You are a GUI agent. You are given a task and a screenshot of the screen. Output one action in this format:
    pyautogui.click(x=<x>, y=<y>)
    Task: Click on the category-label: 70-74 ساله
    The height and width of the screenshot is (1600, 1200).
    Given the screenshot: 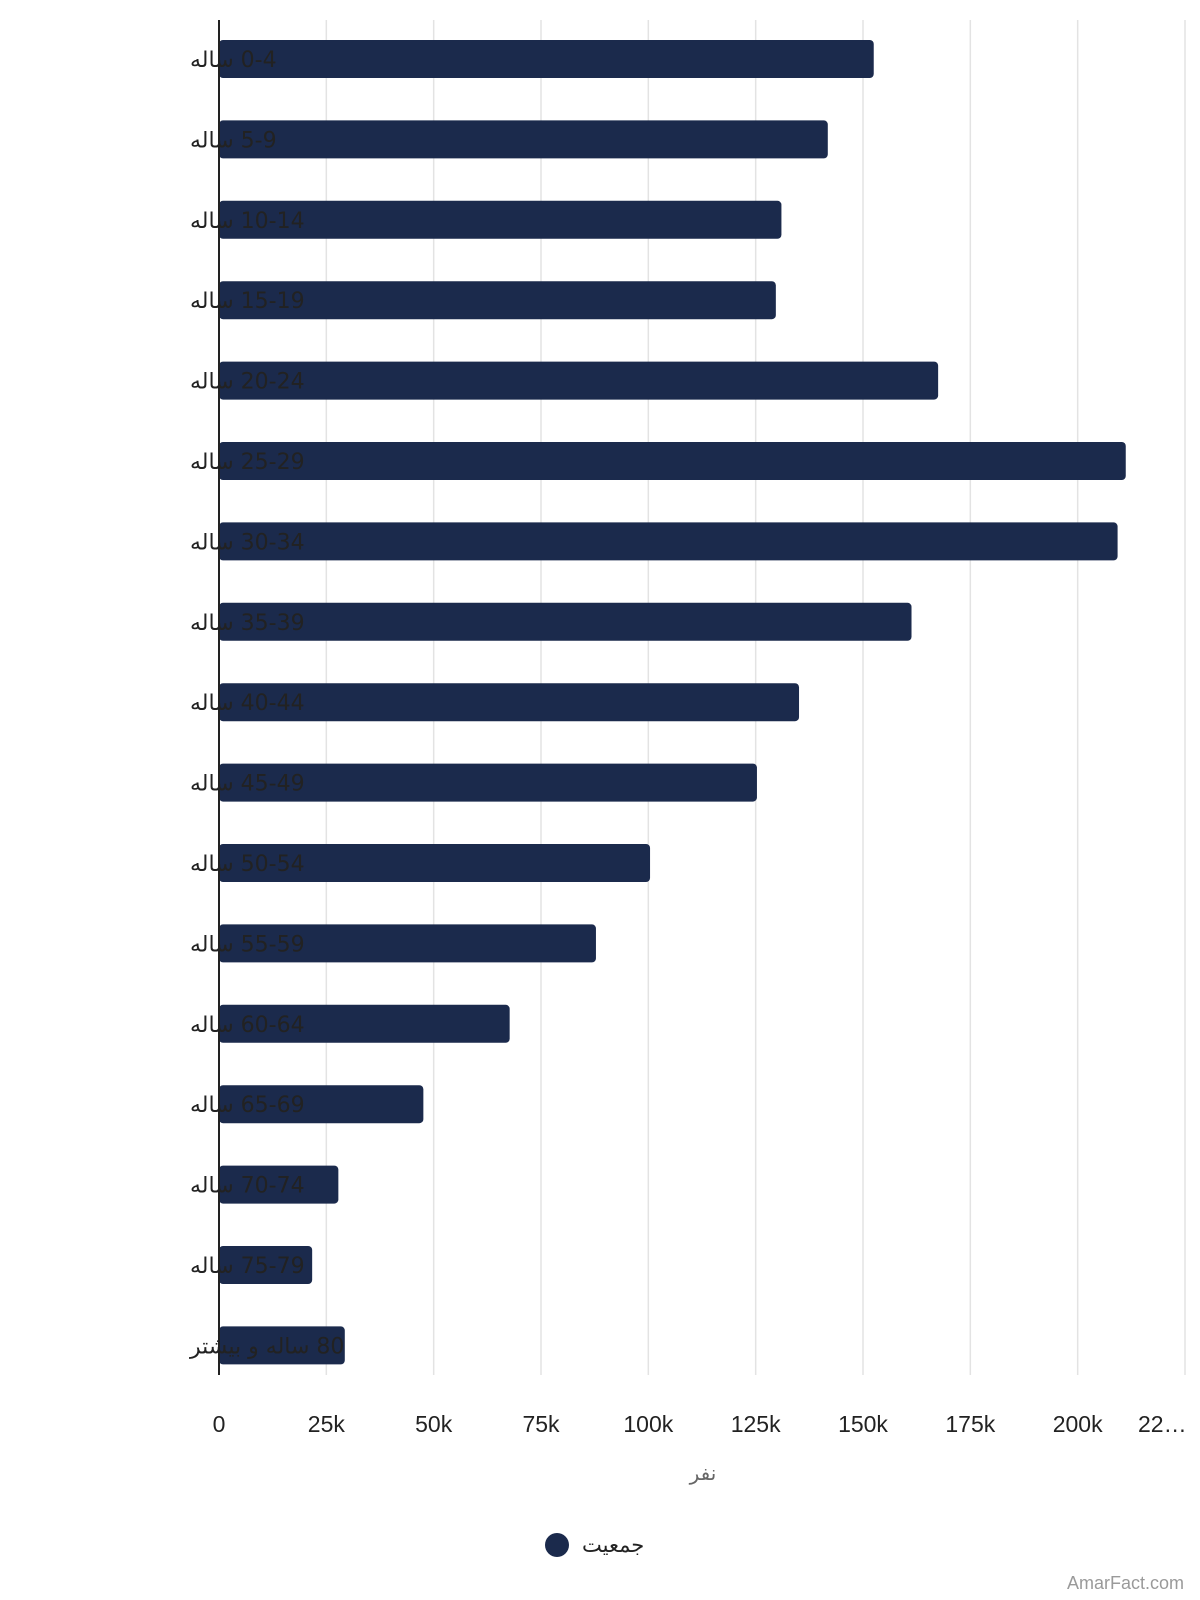 What is the action you would take?
    pyautogui.click(x=247, y=1186)
    